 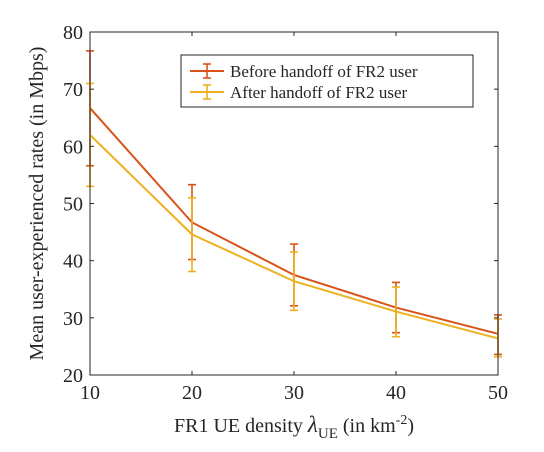 What do you see at coordinates (328, 434) in the screenshot?
I see `x-axis-label-symbol-subscript: UE` at bounding box center [328, 434].